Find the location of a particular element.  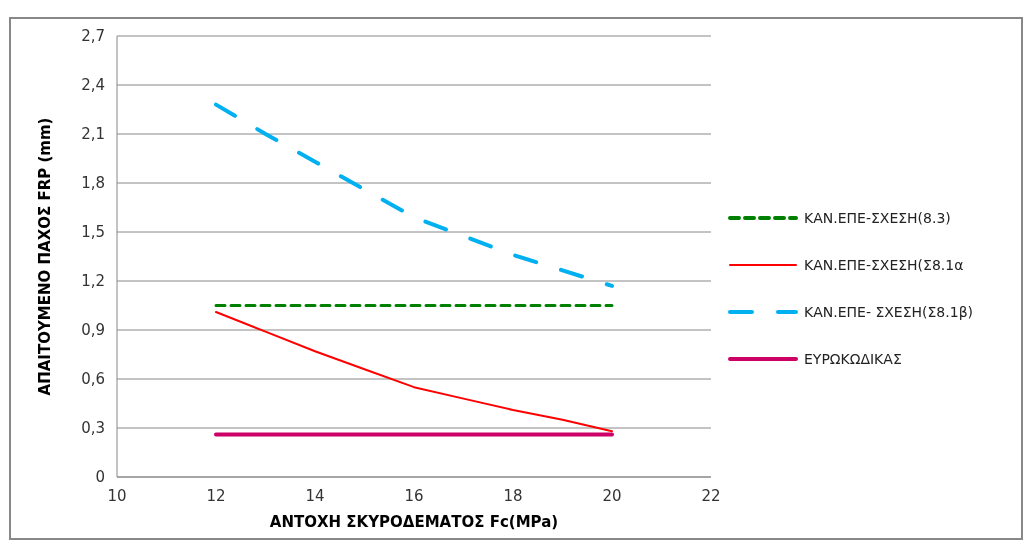

x-tick-label: 20 is located at coordinates (612, 496).